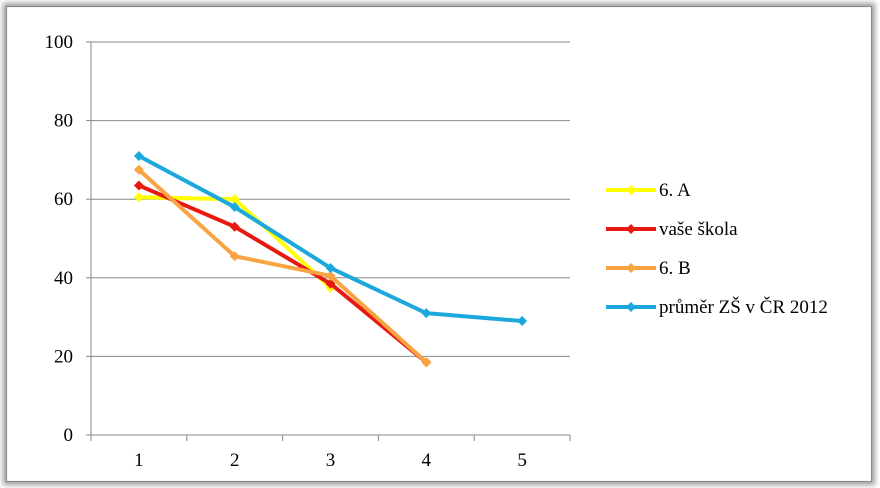  Describe the element at coordinates (743, 307) in the screenshot. I see `legend-label: průměr ZŠ v ČR 2012` at that location.